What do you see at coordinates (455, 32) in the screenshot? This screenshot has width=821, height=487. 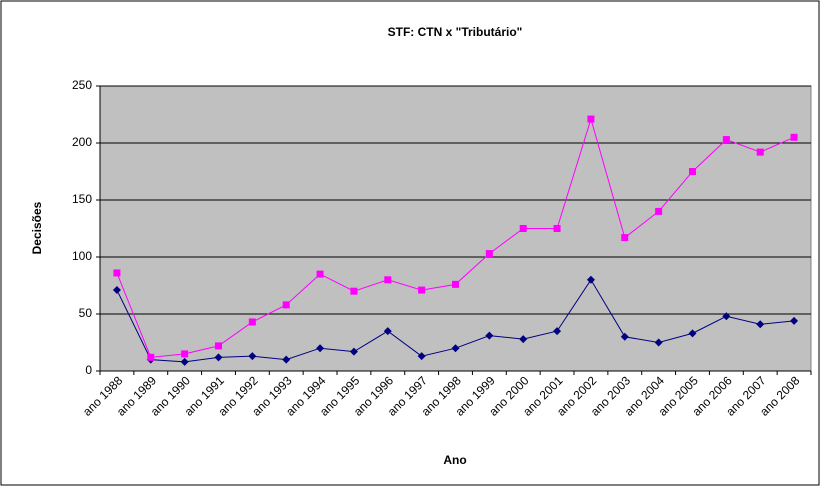 I see `chart-title: STF: CTN x "Tributário"` at bounding box center [455, 32].